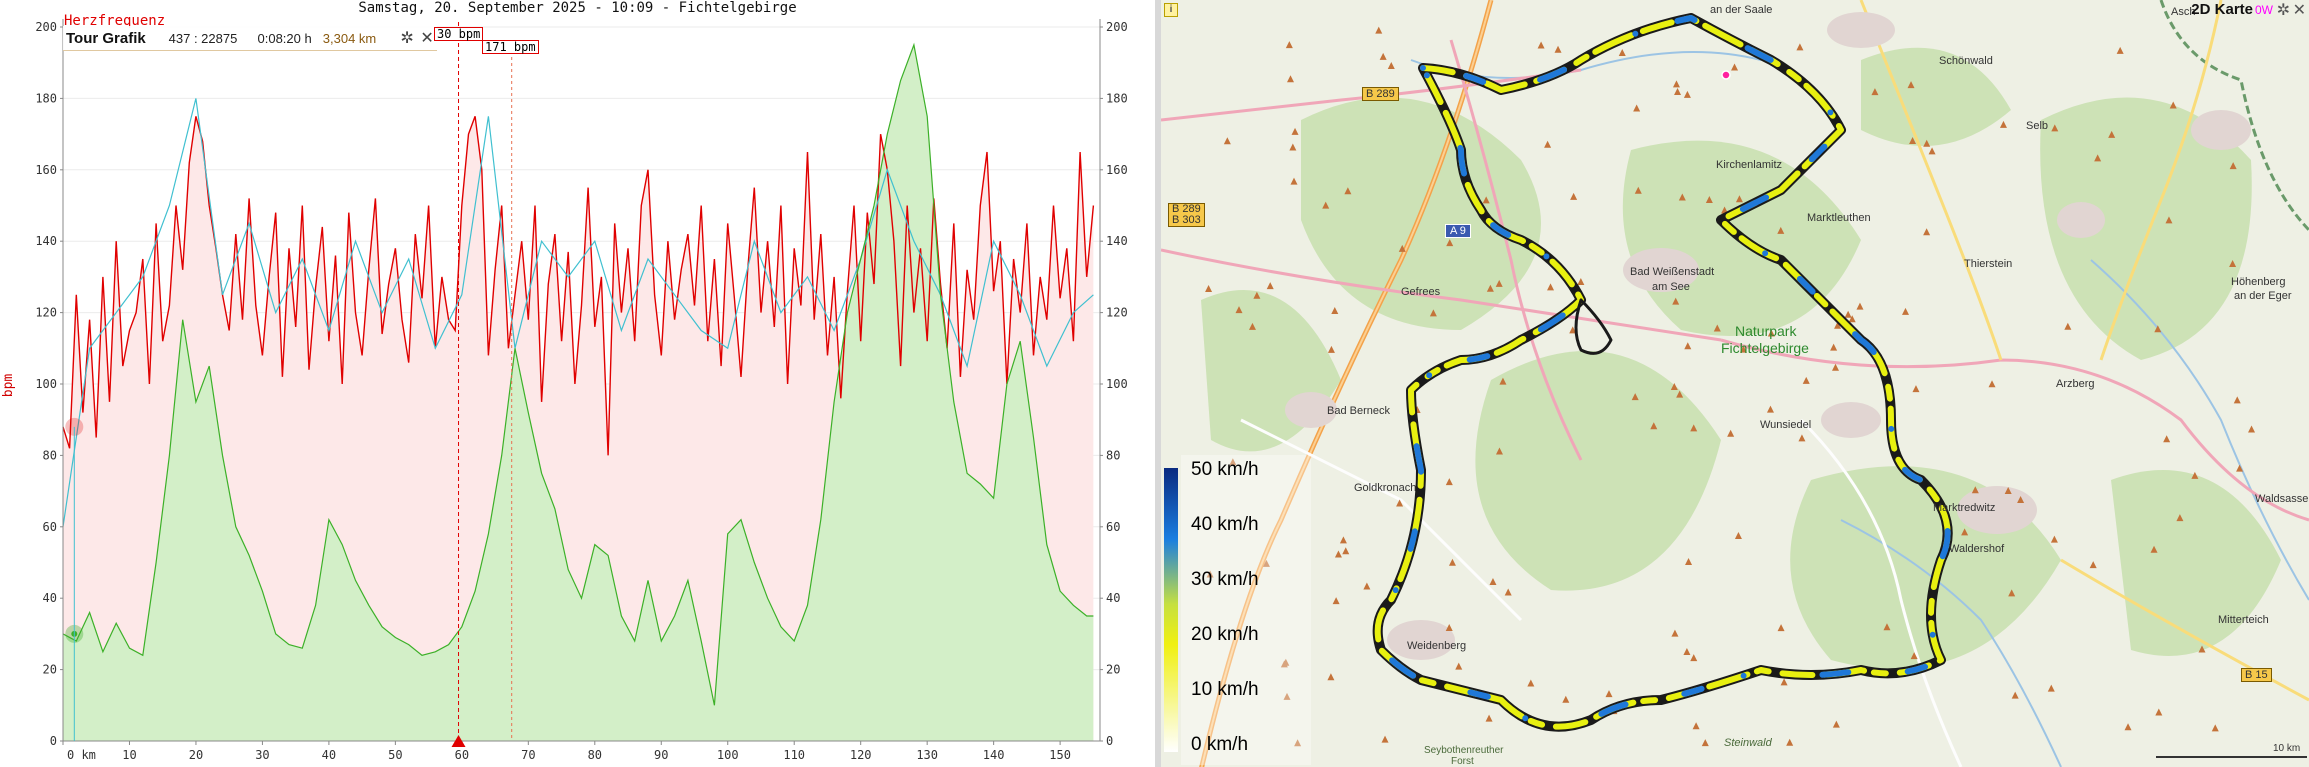 The height and width of the screenshot is (767, 2309). I want to click on map-label-schoenwald: Schönwald, so click(1966, 61).